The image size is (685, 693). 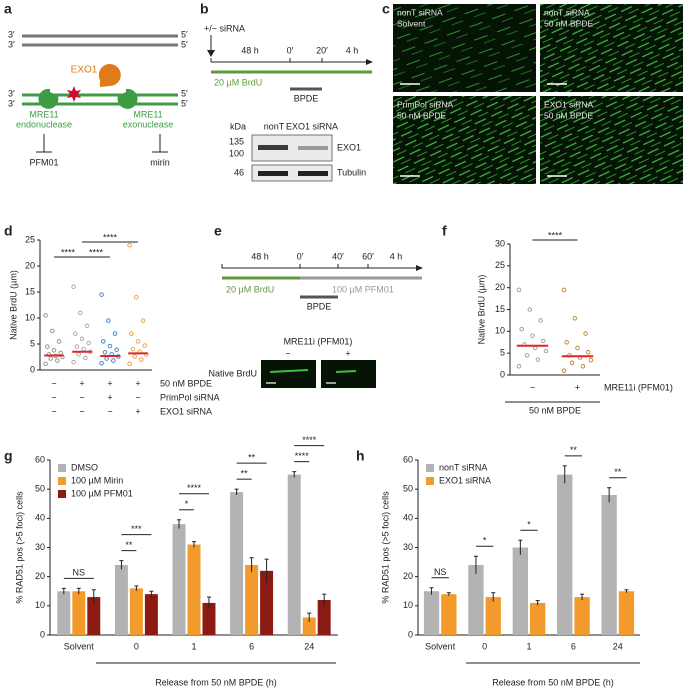 I want to click on kda-label: kDa, so click(x=238, y=126).